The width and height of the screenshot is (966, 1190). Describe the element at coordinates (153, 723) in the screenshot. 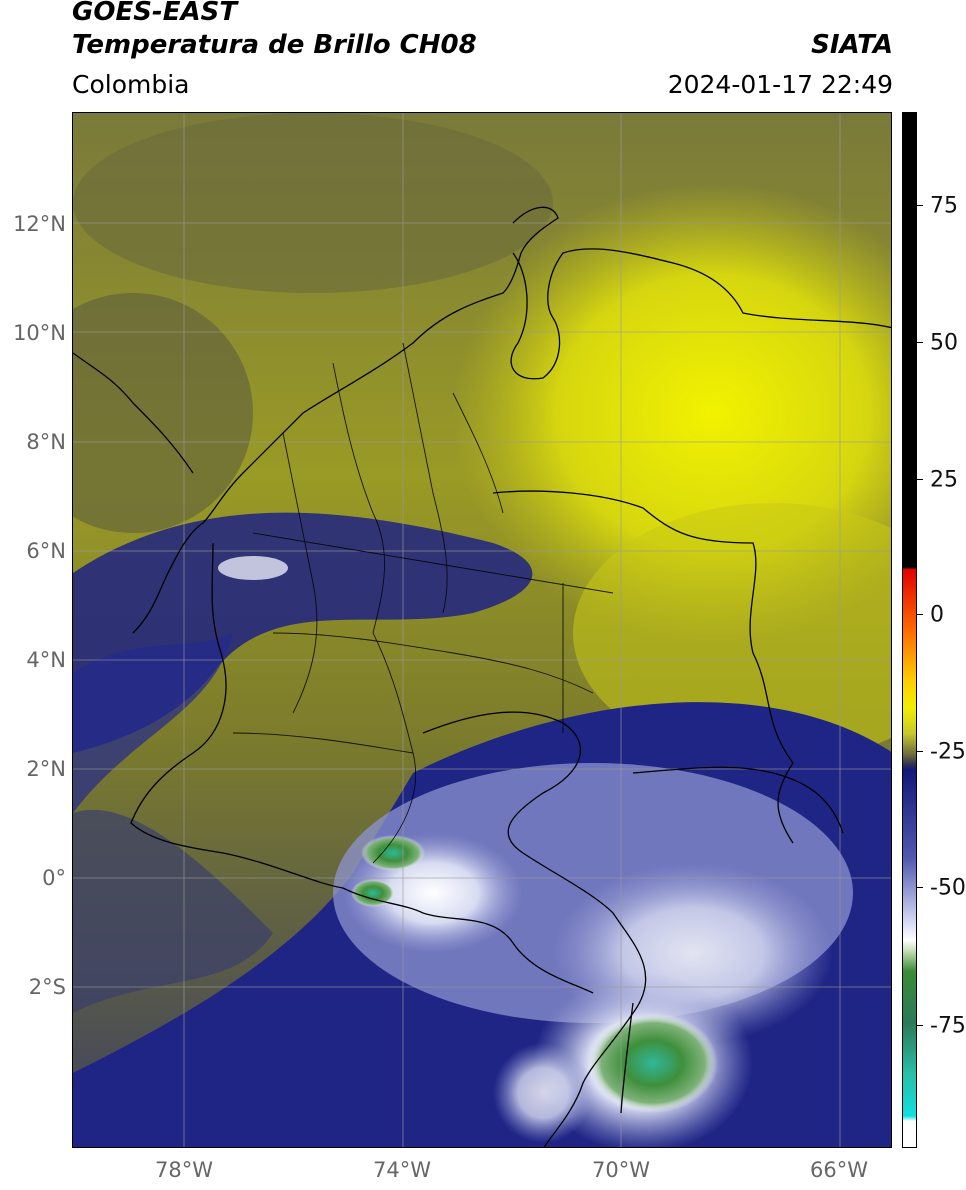

I see `cold-band-coast` at that location.